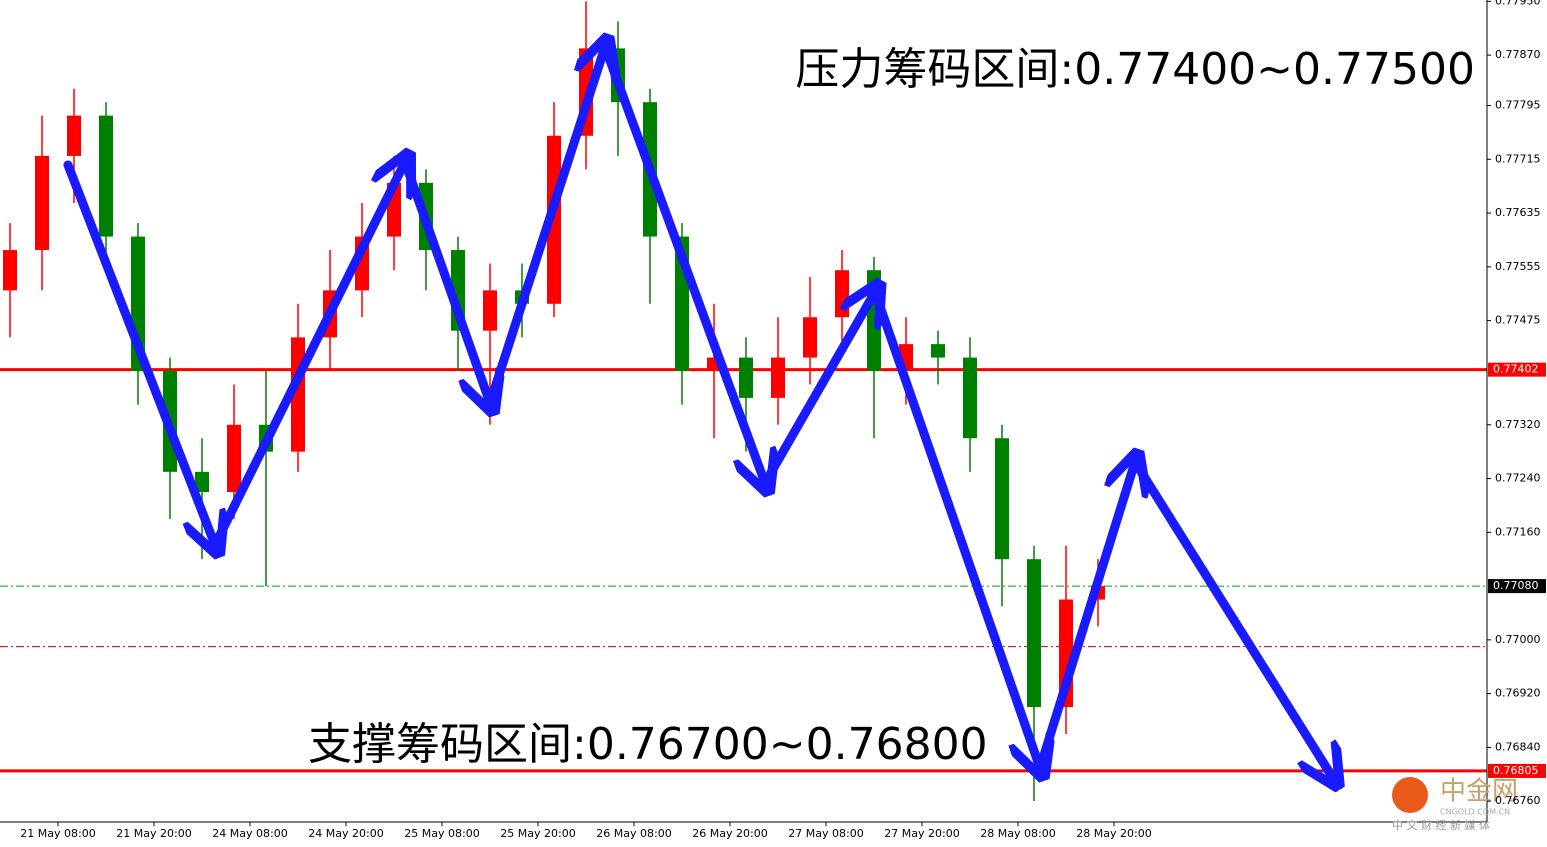 This screenshot has height=847, width=1547. Describe the element at coordinates (921, 833) in the screenshot. I see `x-tick-label: 27 May 20:00` at that location.